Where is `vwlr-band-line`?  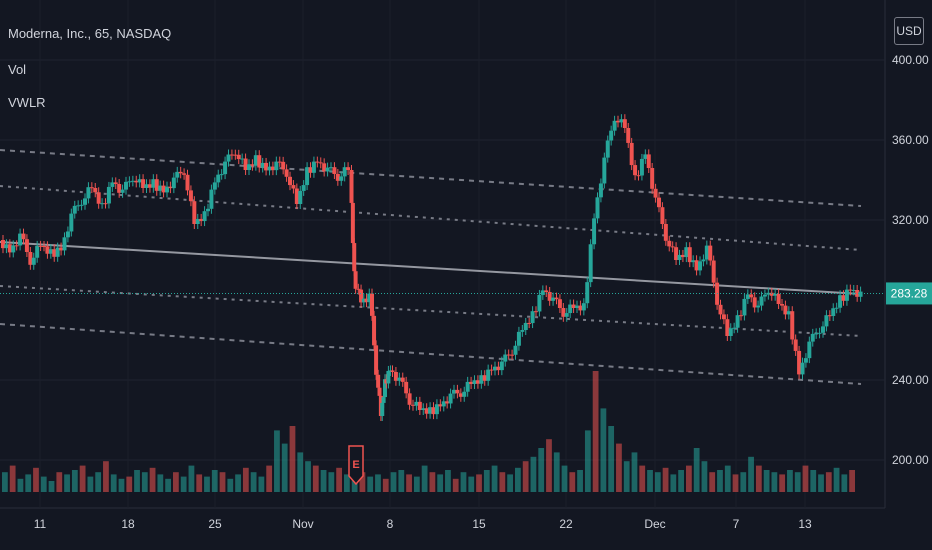
vwlr-band-line is located at coordinates (431, 354).